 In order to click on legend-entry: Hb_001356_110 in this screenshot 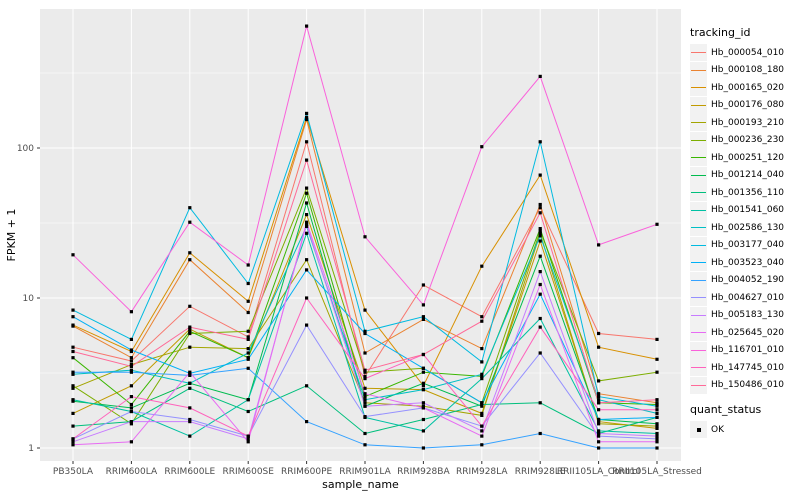, I will do `click(744, 193)`.